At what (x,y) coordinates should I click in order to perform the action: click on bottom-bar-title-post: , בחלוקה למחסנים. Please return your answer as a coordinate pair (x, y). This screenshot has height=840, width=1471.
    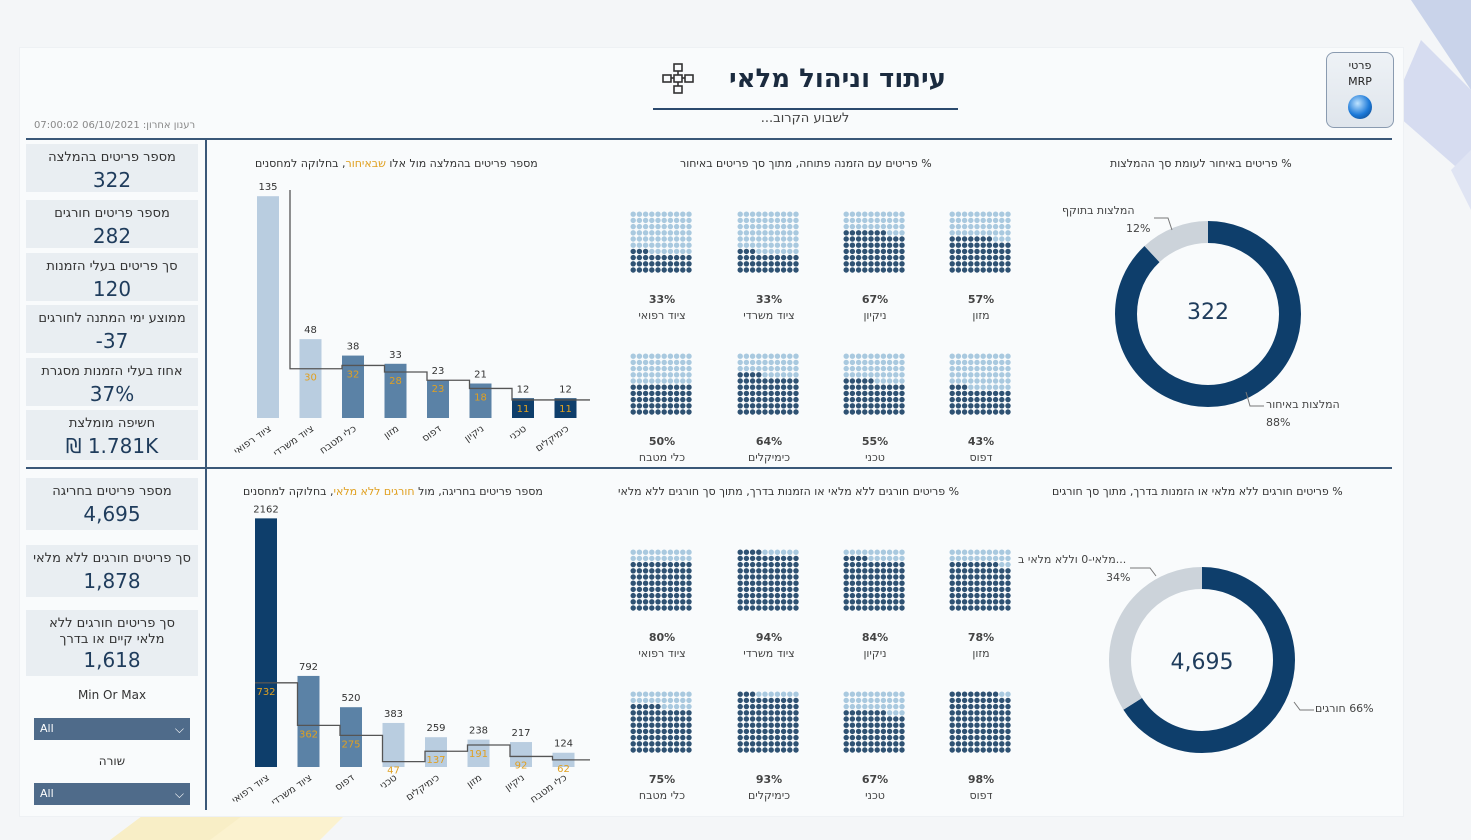
    Looking at the image, I should click on (288, 491).